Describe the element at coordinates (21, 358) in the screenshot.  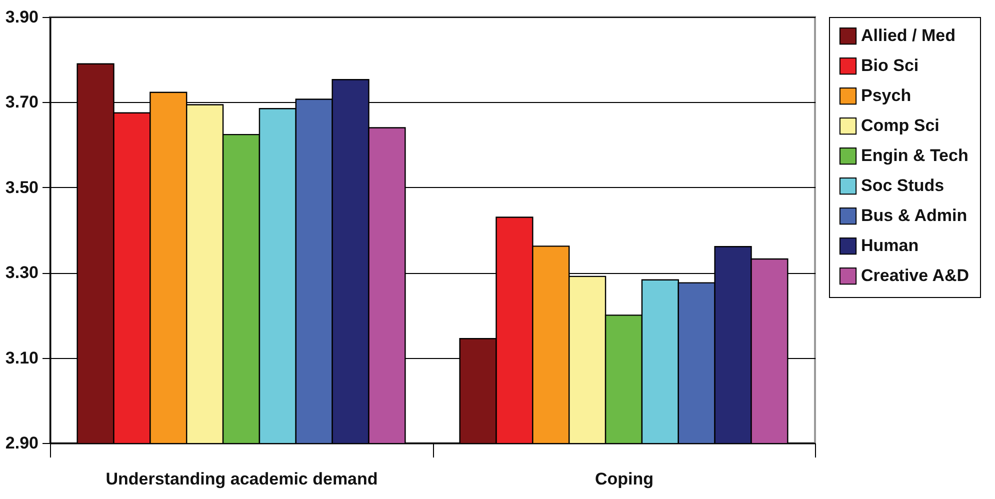
I see `y-tick-label: 3.10` at that location.